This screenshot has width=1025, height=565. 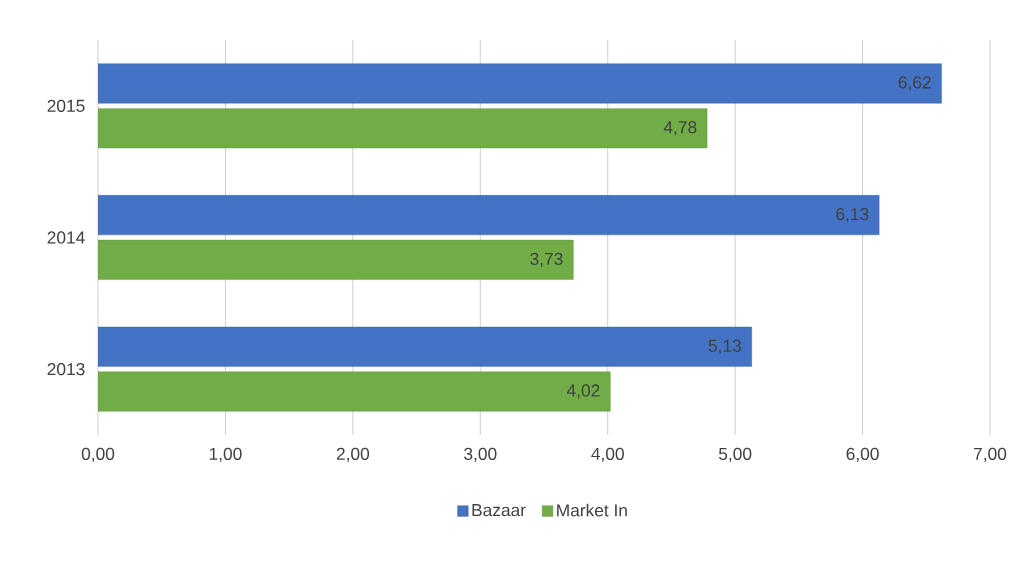 I want to click on y-tick-label: 2015, so click(x=66, y=105).